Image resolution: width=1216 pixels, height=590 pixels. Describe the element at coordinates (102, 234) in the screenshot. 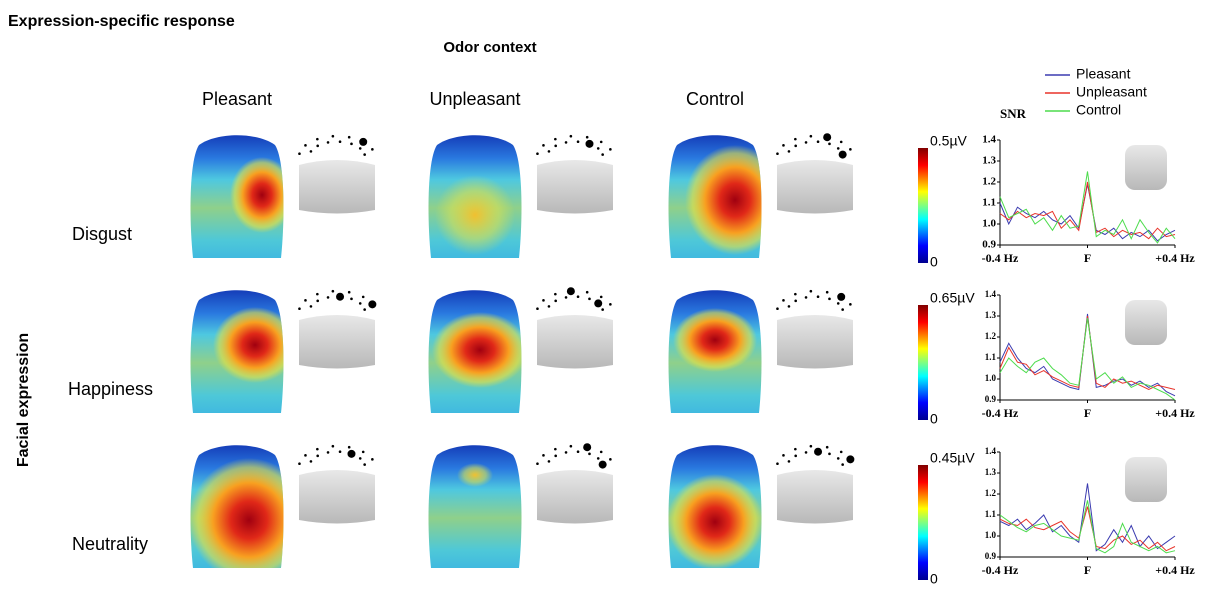

I see `row-label: Disgust` at that location.